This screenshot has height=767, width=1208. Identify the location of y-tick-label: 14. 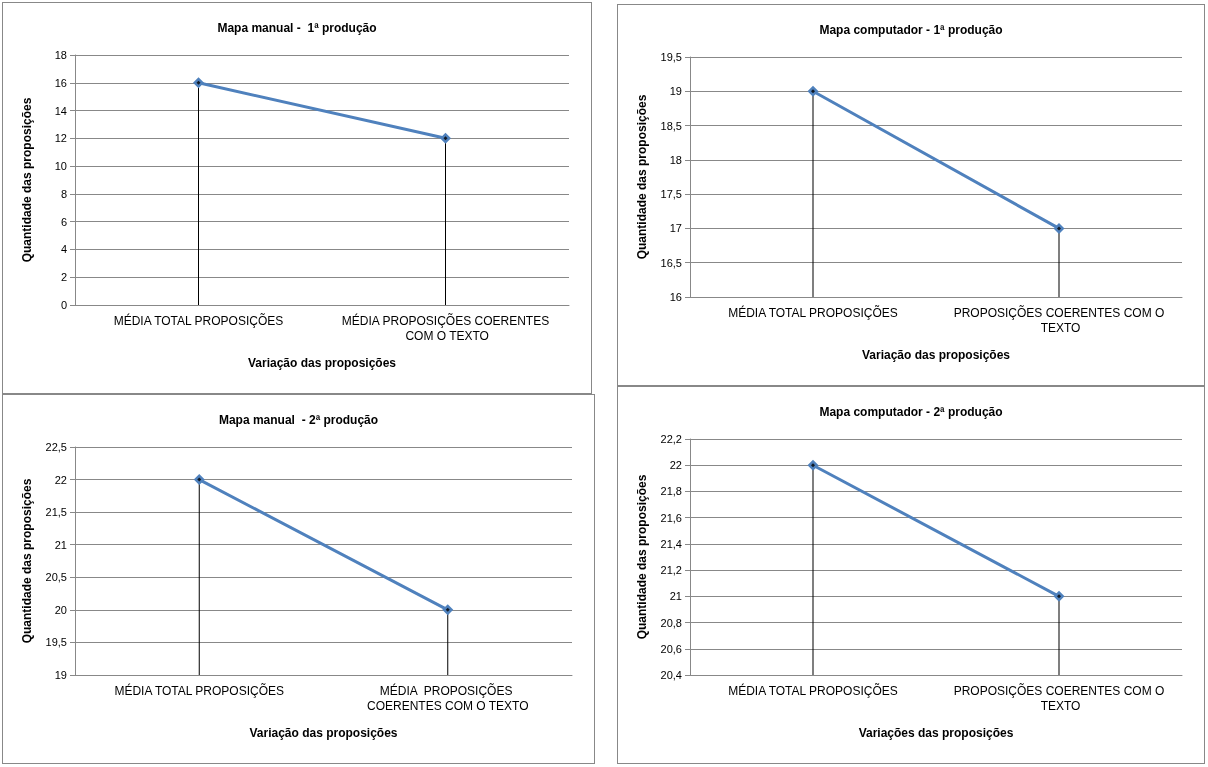
(60, 110).